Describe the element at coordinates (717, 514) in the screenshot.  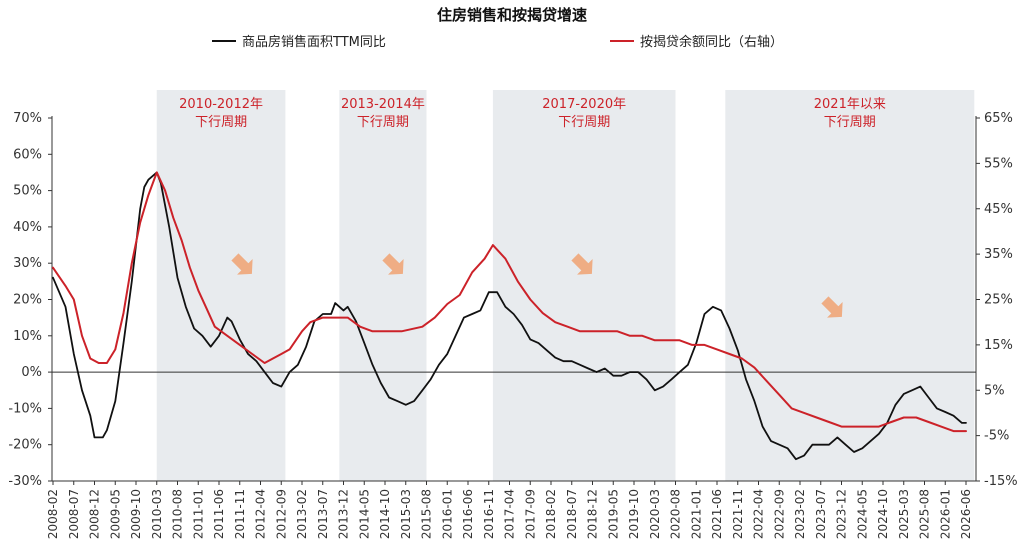
I see `x-tick-label: 2021-06` at that location.